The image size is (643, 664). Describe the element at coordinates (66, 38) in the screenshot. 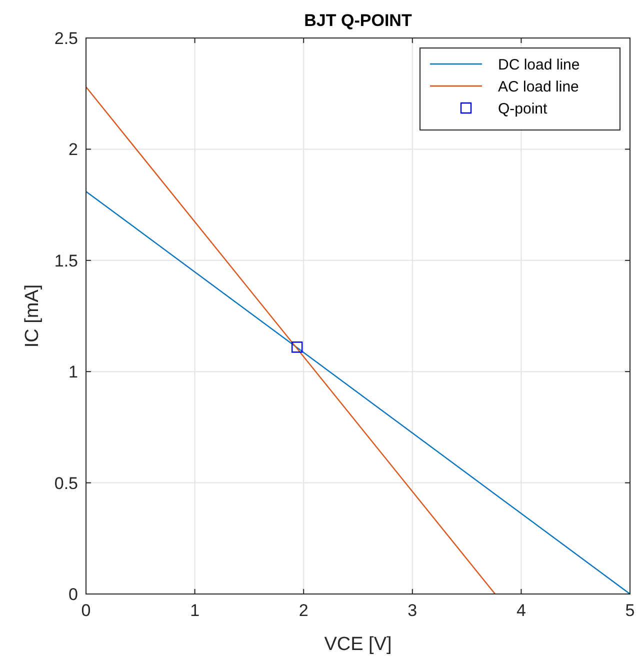

I see `y-tick-label: 2.5` at that location.